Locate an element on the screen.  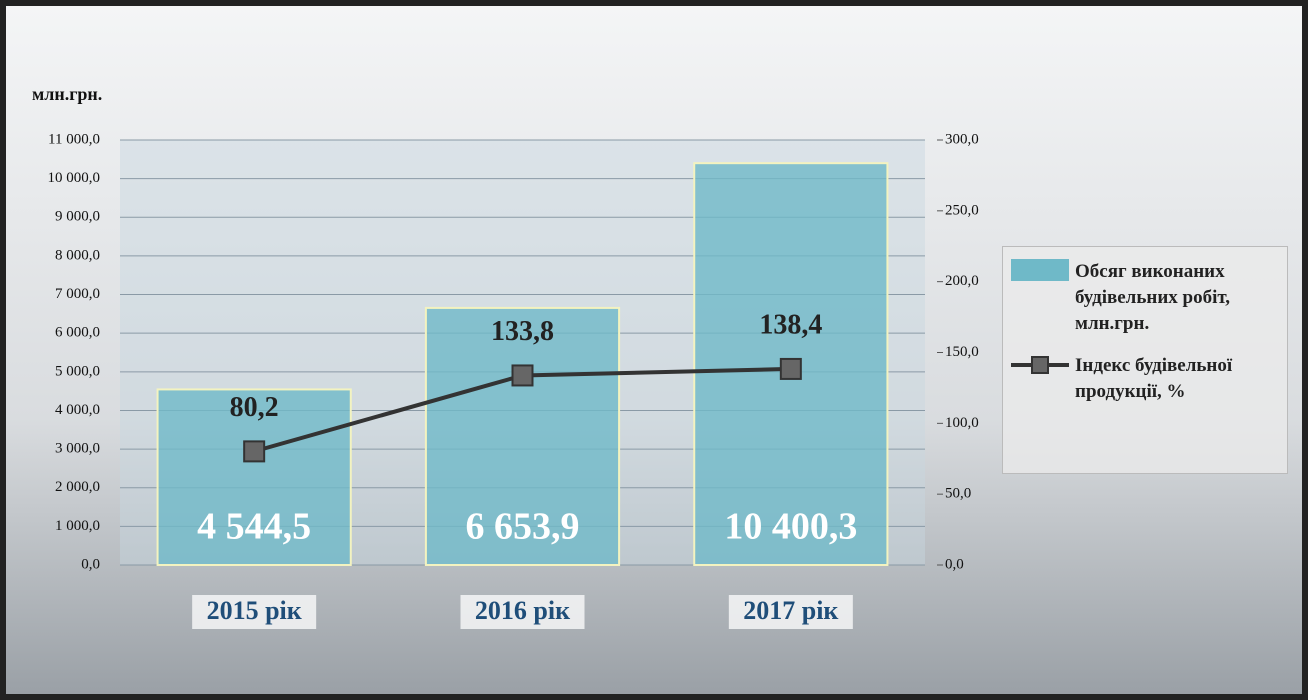
y2-tick-label: 200,0 is located at coordinates (962, 281).